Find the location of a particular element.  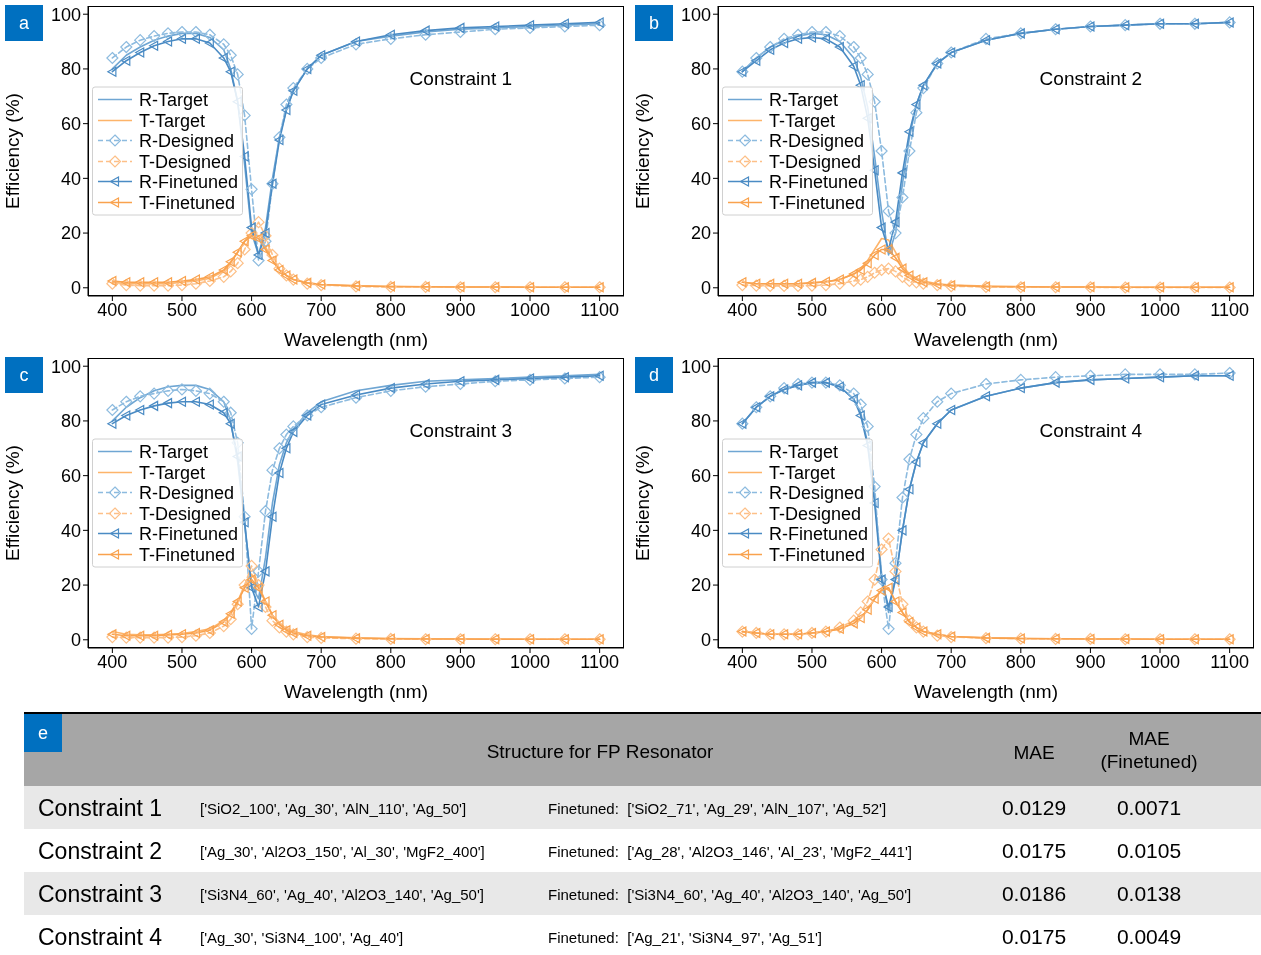

data-label: 0.0129 is located at coordinates (1034, 808).